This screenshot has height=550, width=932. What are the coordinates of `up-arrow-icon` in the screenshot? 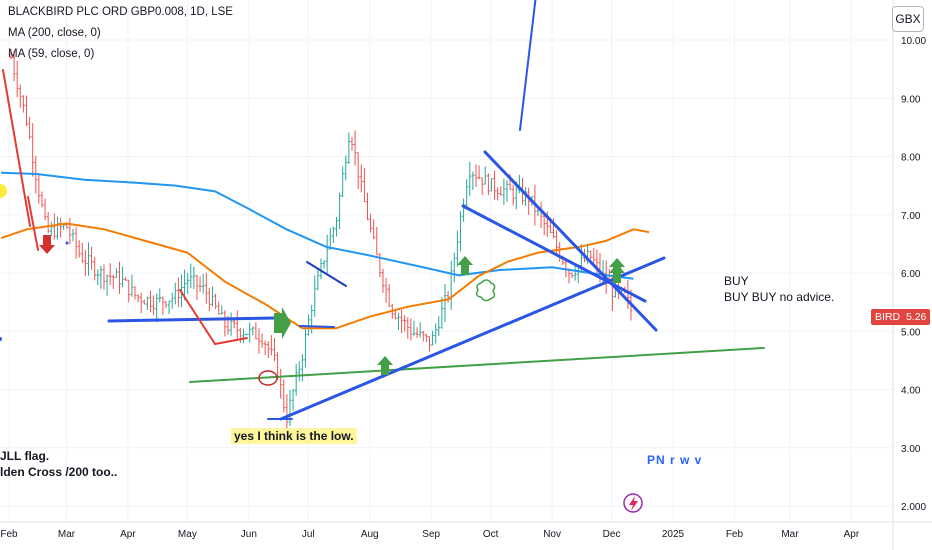 It's located at (385, 365).